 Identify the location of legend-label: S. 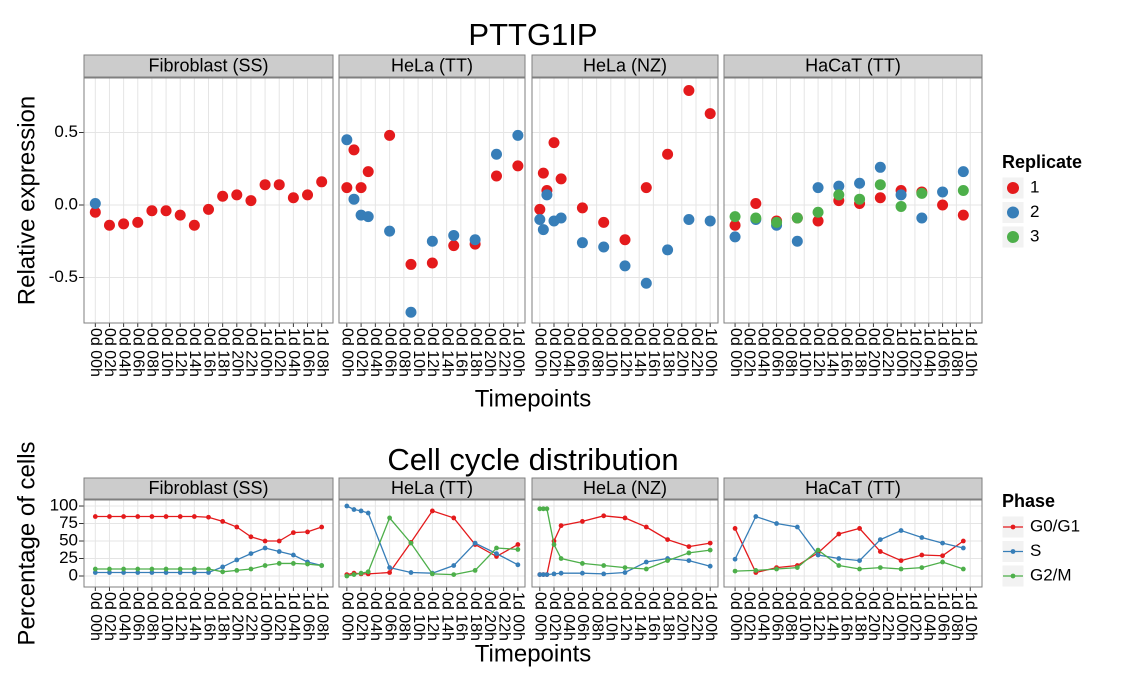
(1035, 550).